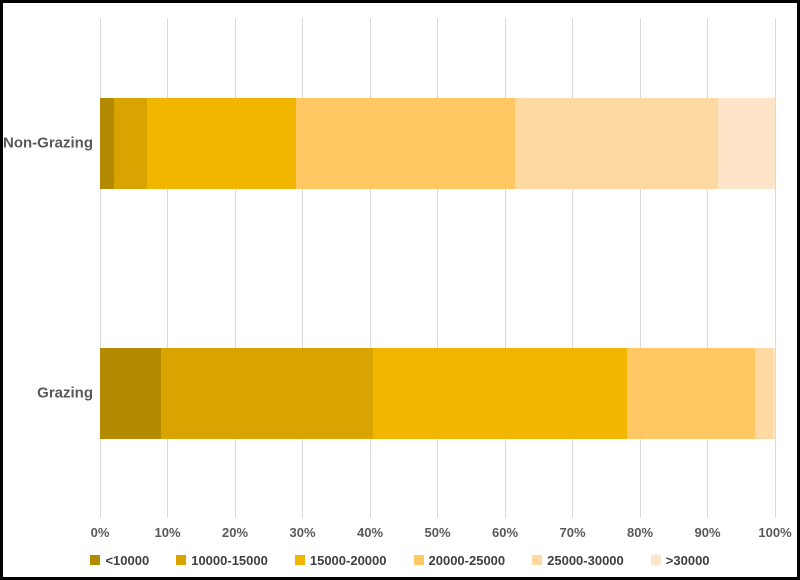  What do you see at coordinates (302, 532) in the screenshot?
I see `x-axis-tick-label: 30%` at bounding box center [302, 532].